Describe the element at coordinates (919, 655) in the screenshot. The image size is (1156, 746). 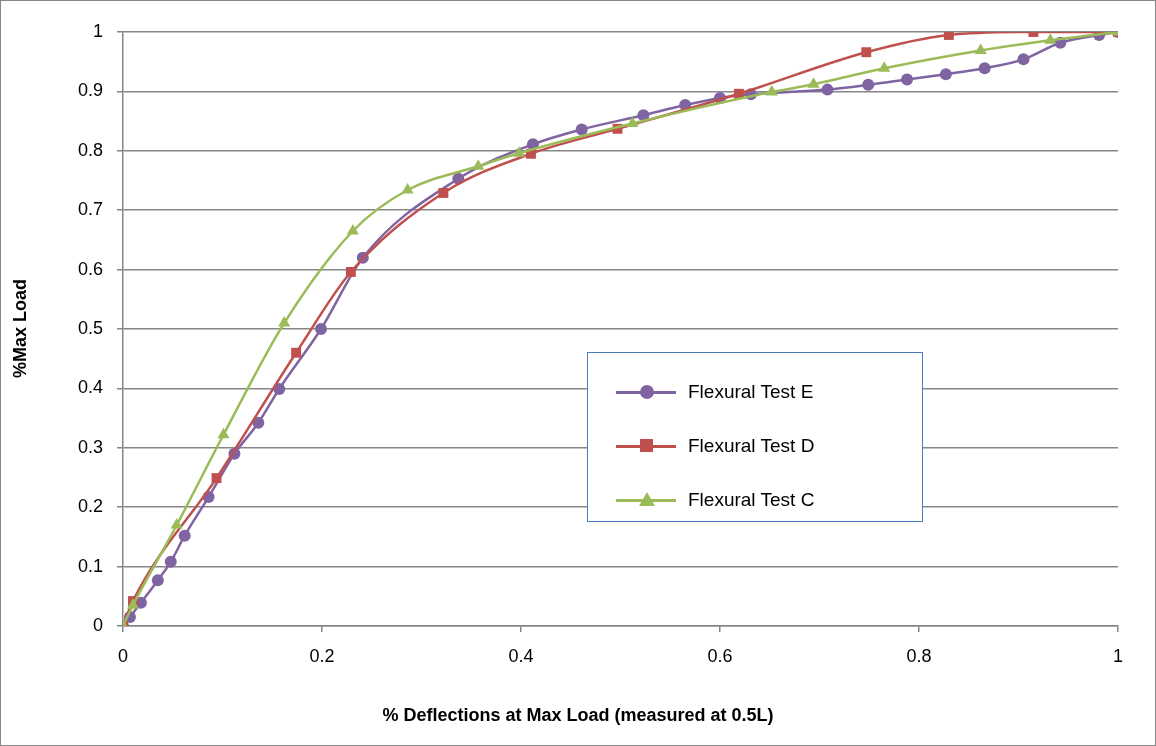
I see `x-tick-label: 0.8` at that location.